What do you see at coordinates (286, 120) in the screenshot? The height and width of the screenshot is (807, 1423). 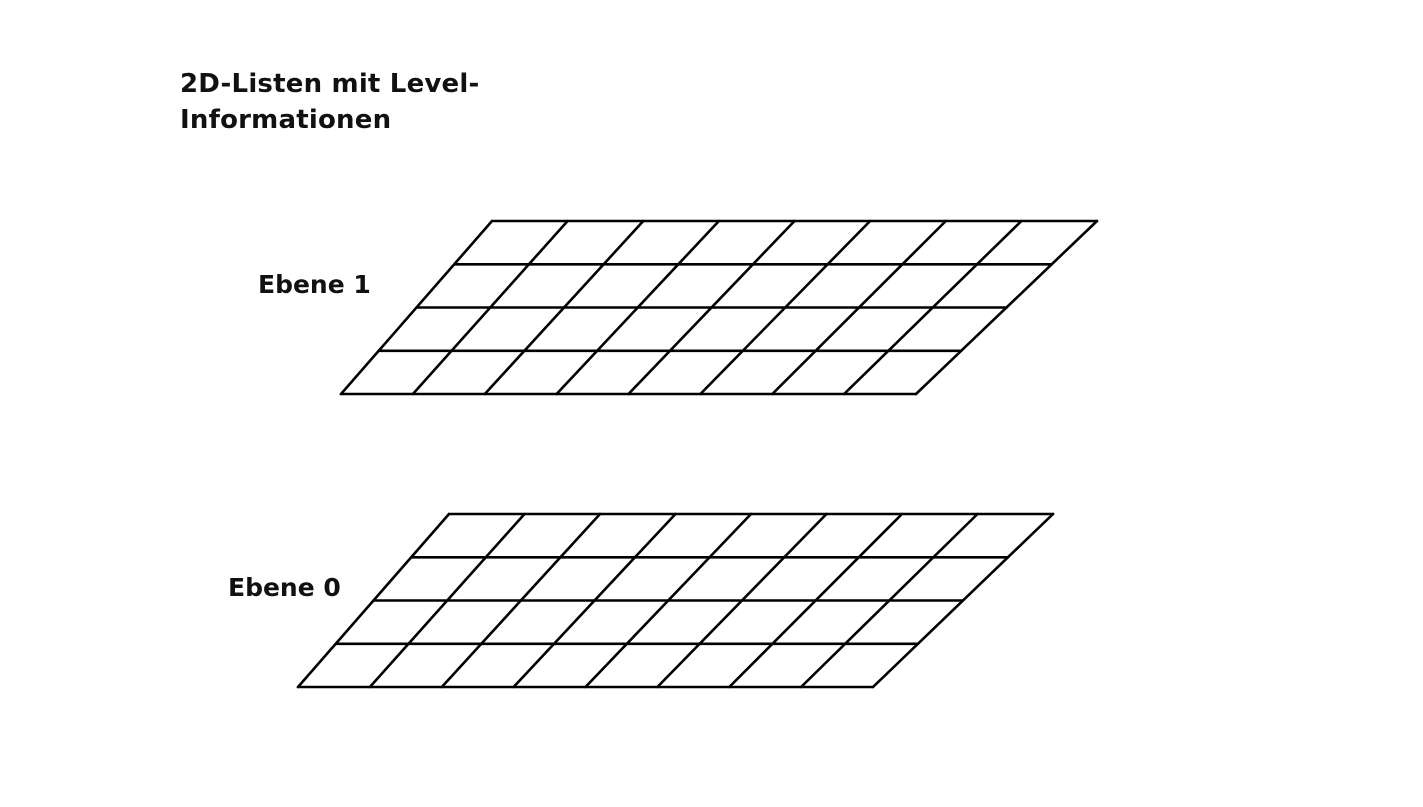 I see `title-line-2: Informationen` at bounding box center [286, 120].